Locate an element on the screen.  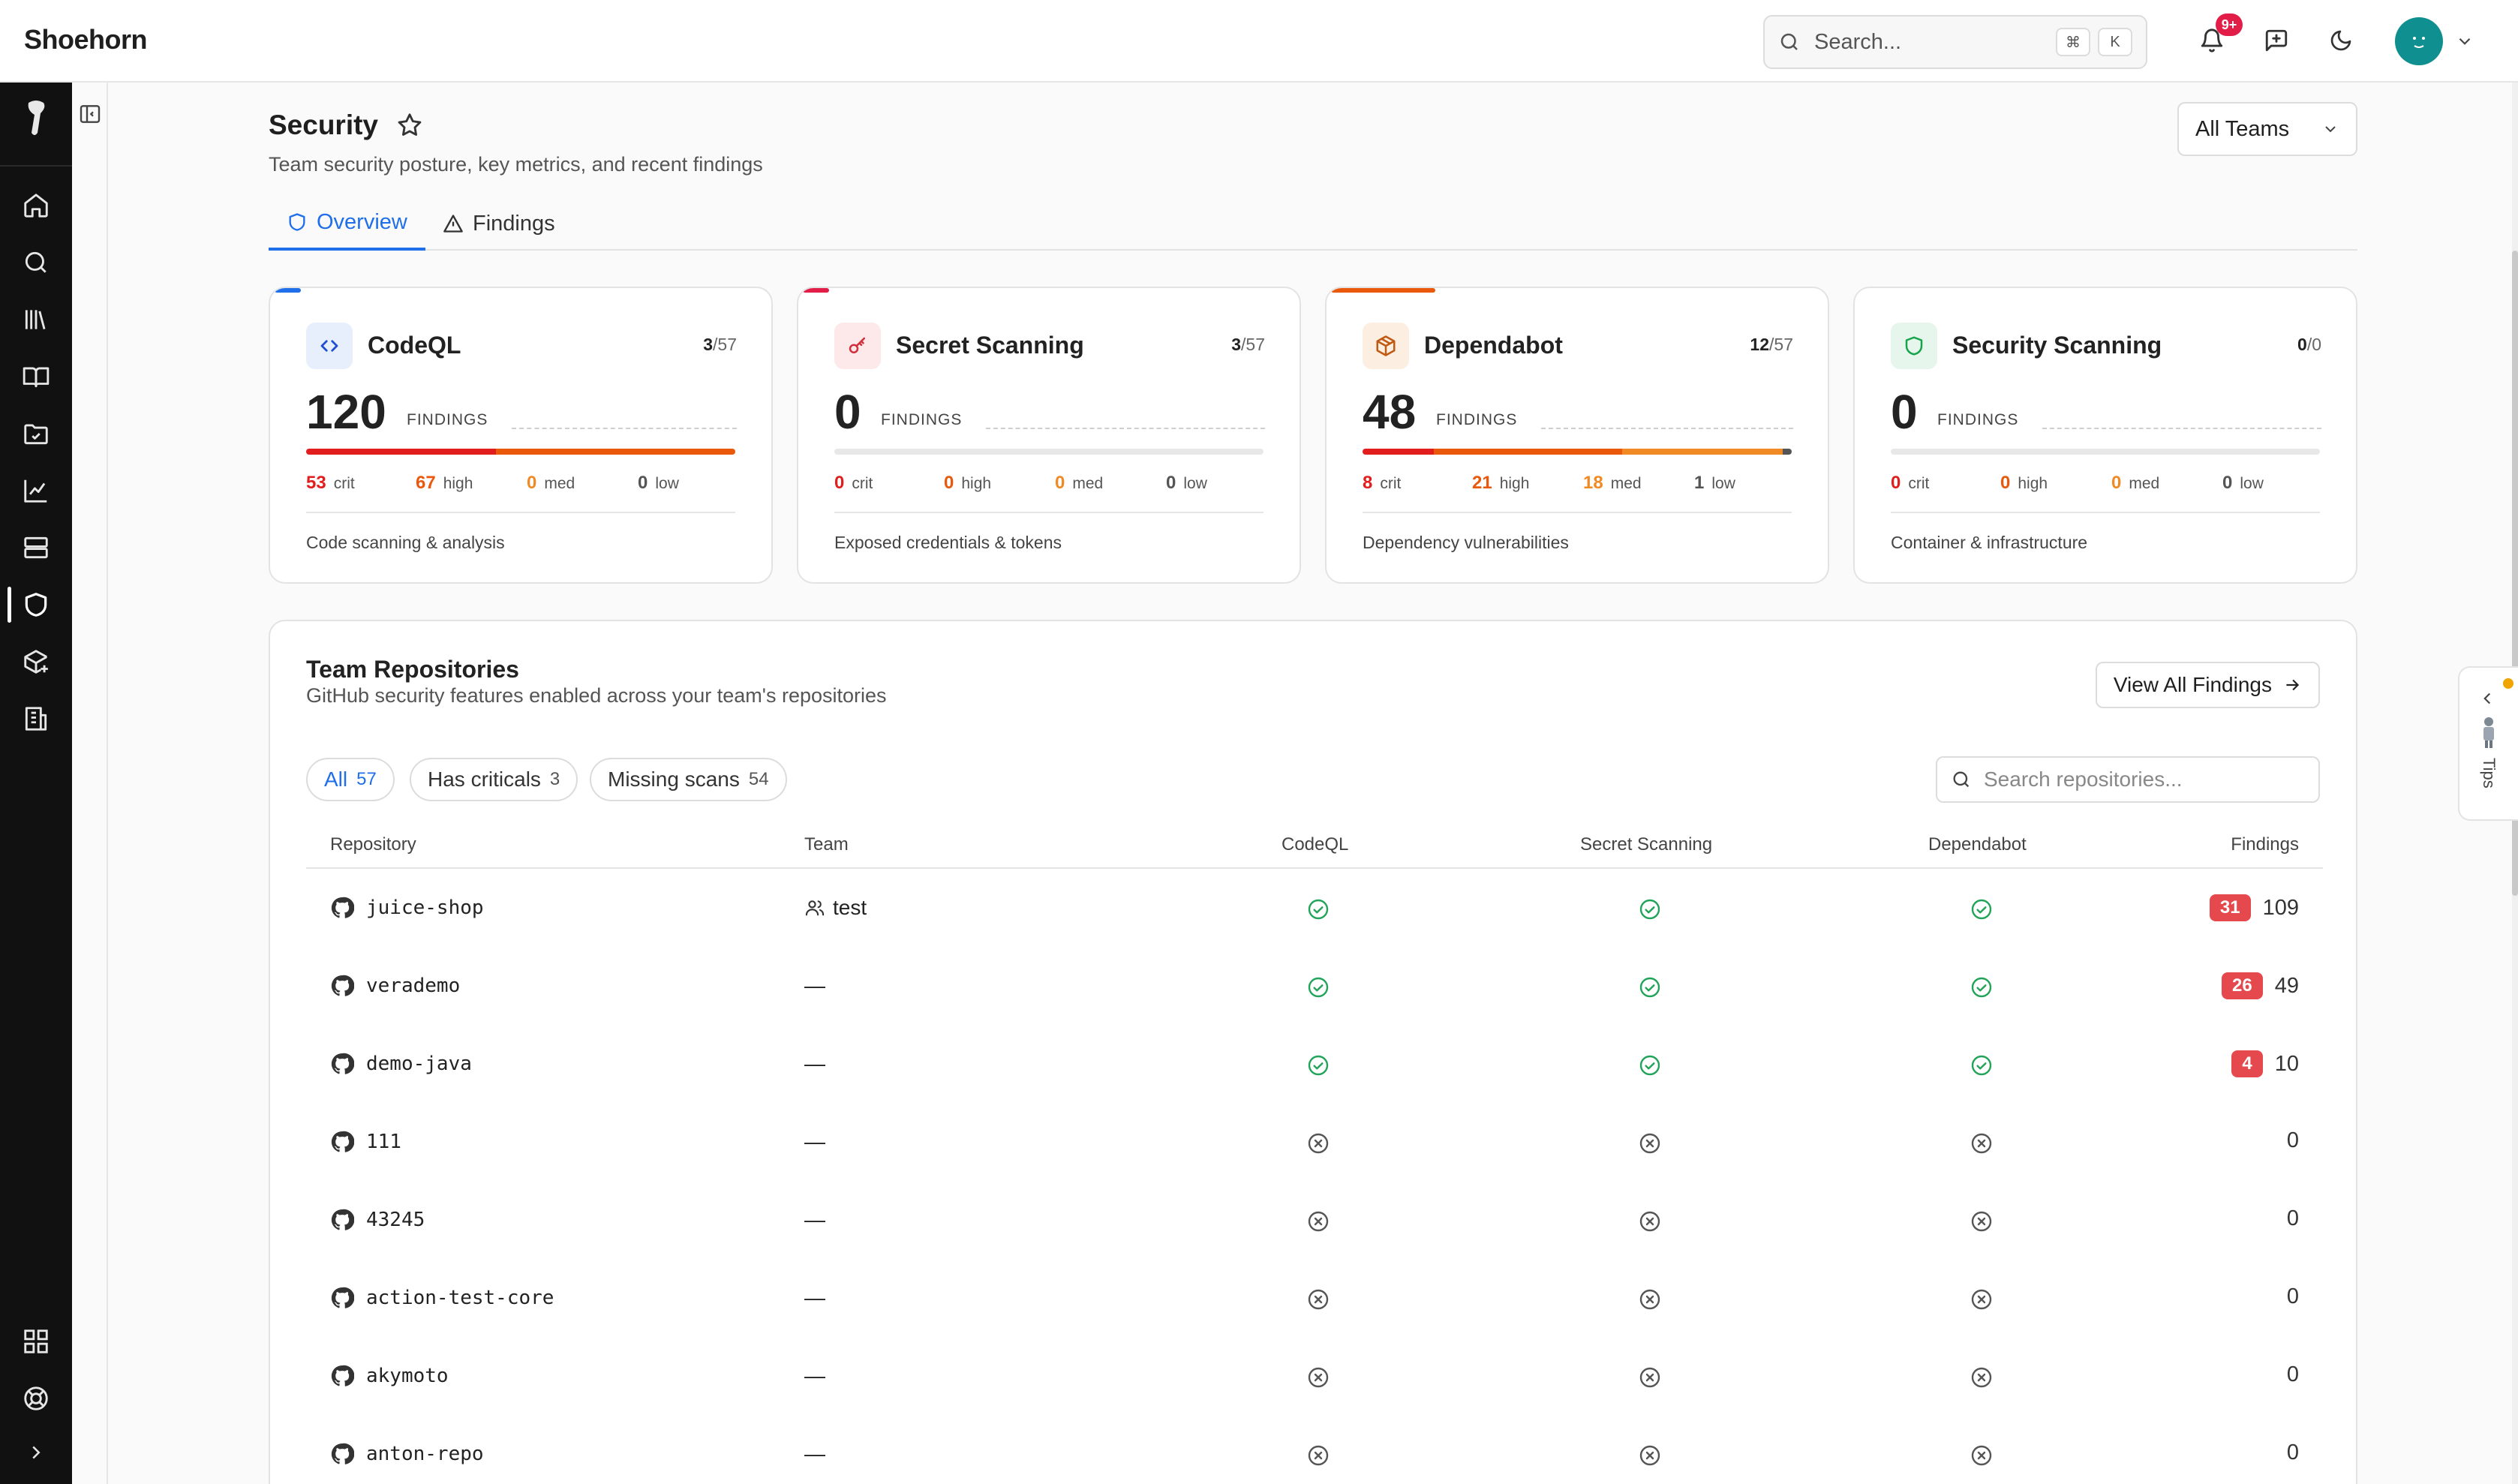
table-row: demo-java — 4 10 is located at coordinates (1315, 1065).